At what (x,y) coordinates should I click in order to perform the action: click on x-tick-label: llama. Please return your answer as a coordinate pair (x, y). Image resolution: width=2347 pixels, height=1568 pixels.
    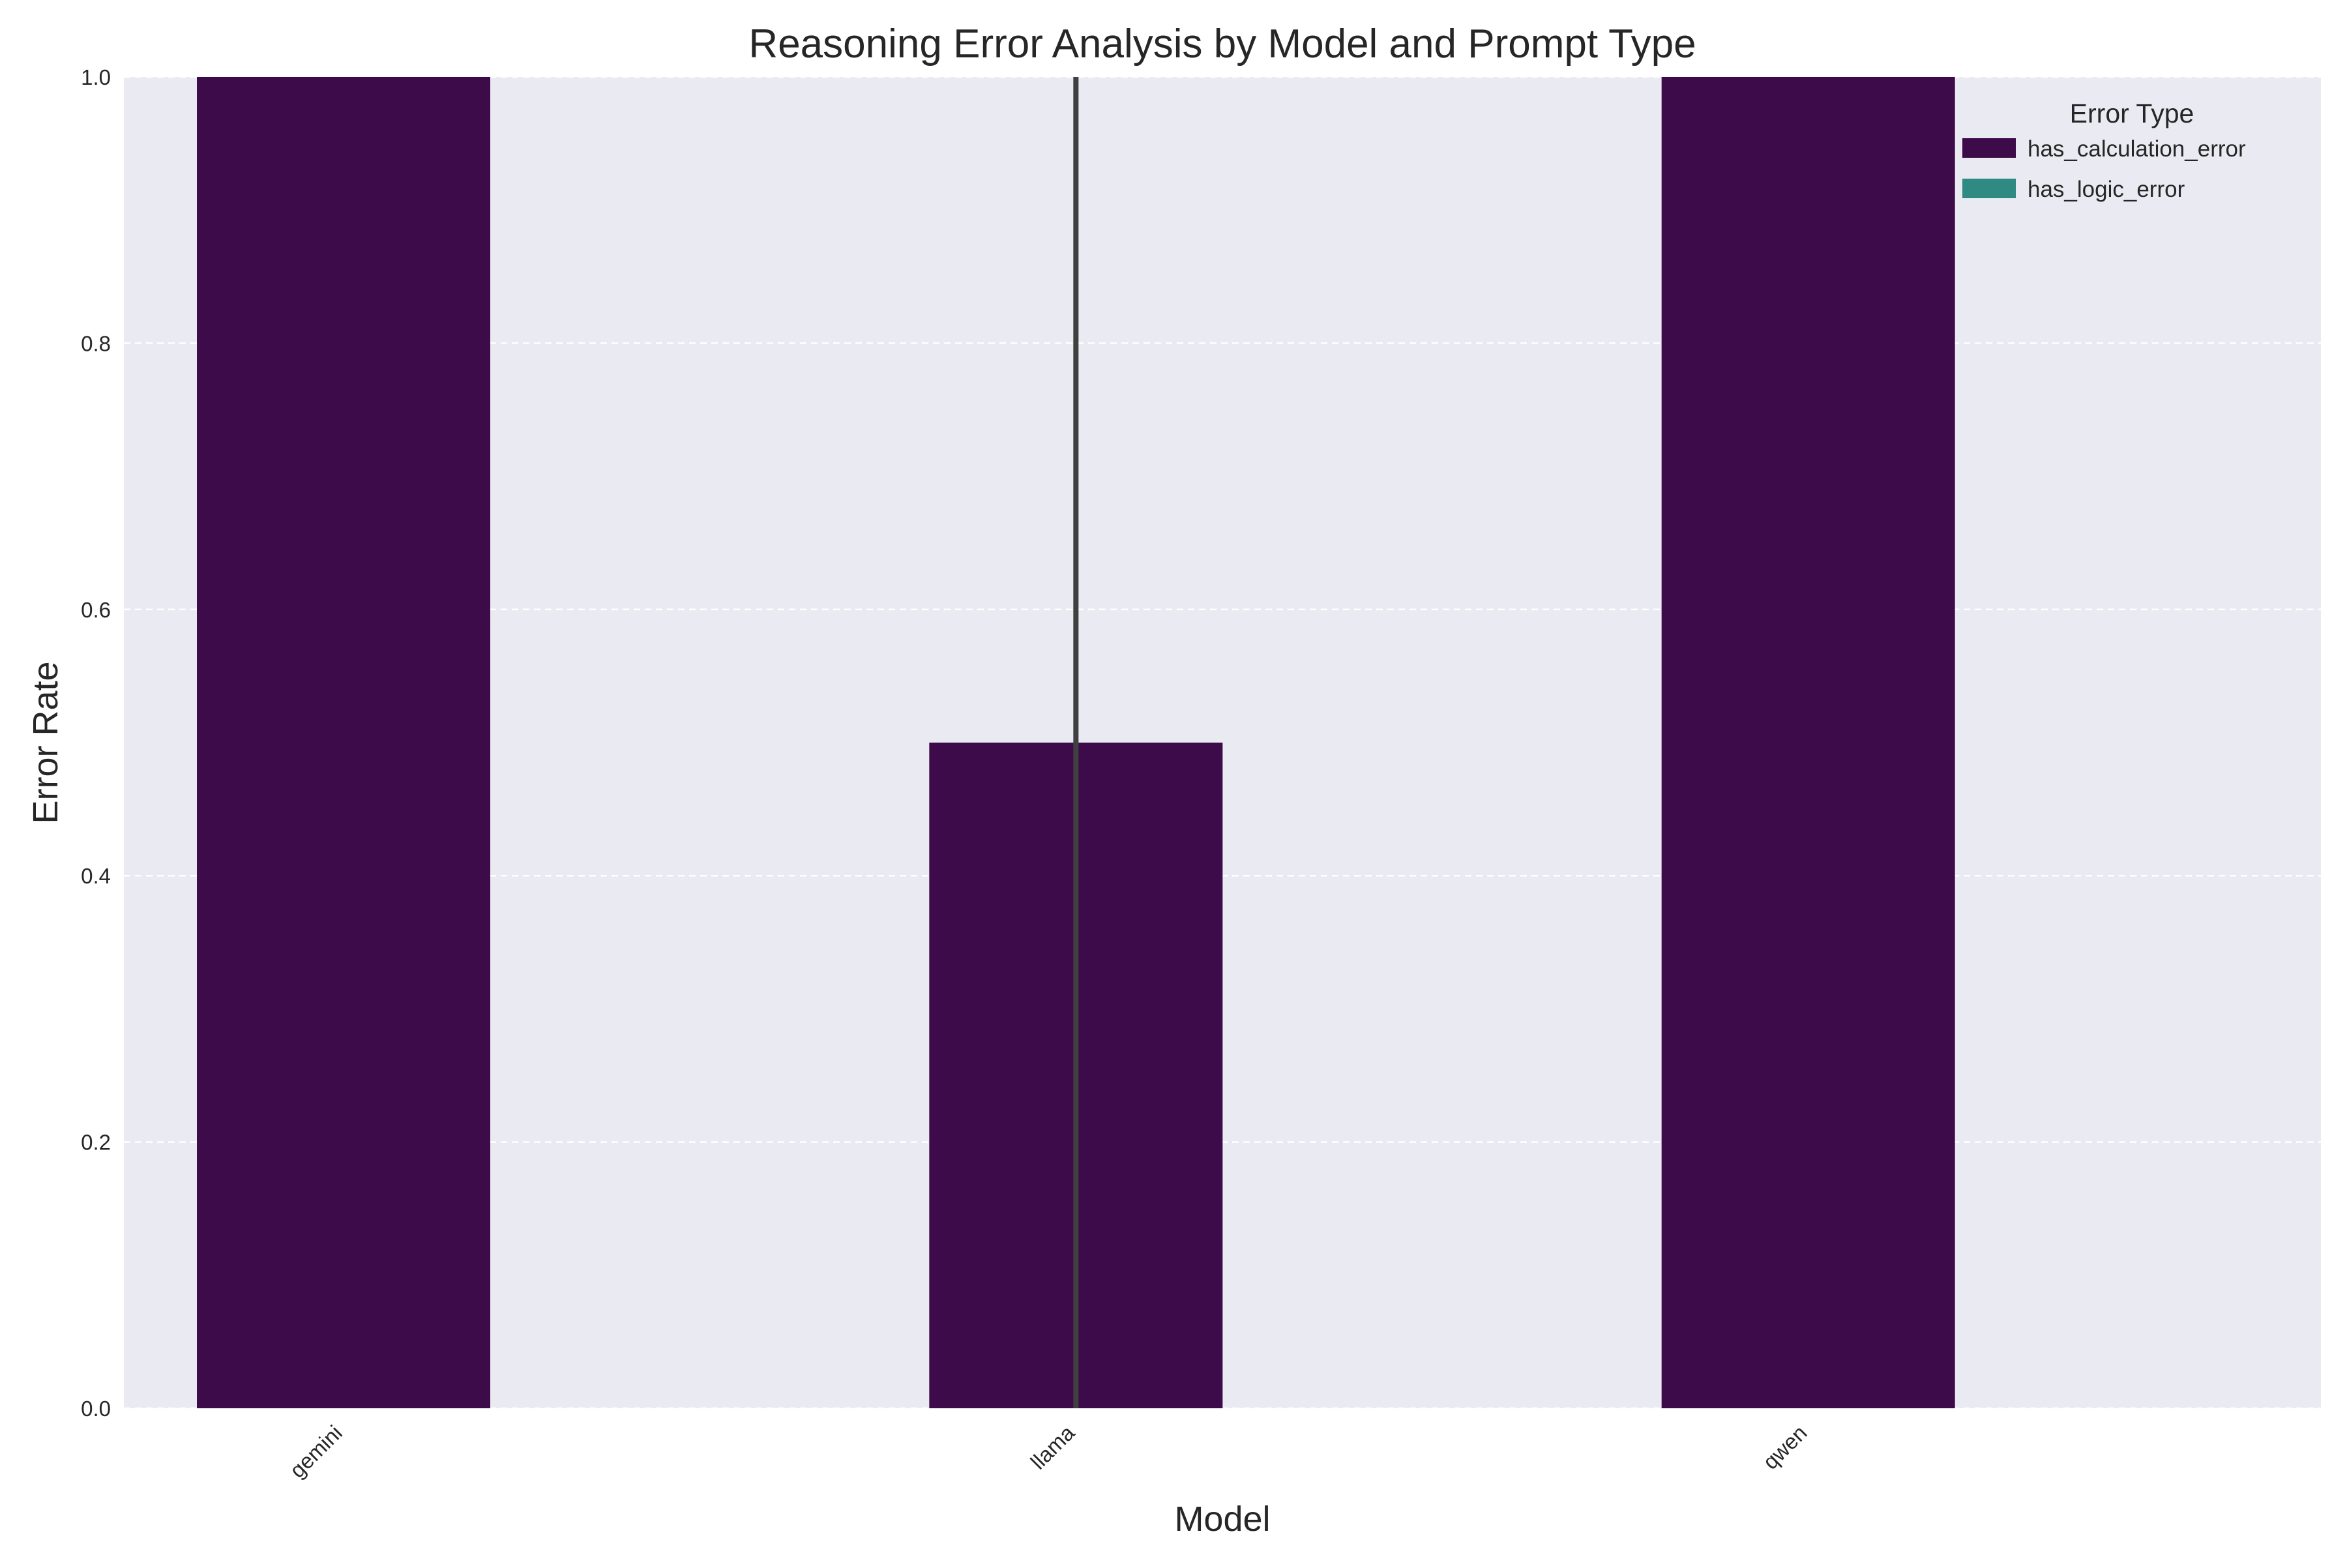
    Looking at the image, I should click on (1052, 1446).